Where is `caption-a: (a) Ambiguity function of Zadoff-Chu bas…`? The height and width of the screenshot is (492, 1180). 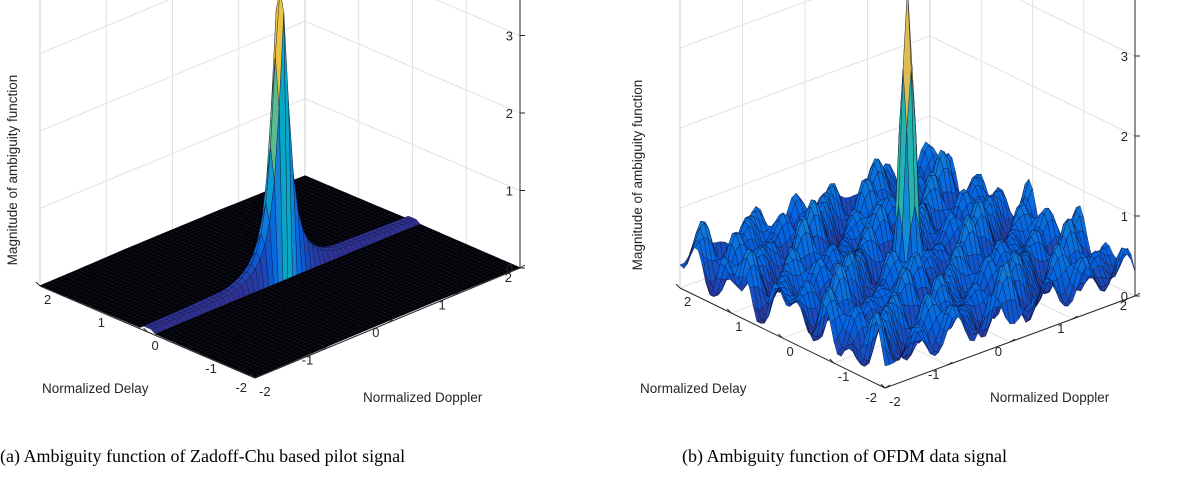
caption-a: (a) Ambiguity function of Zadoff-Chu bas… is located at coordinates (203, 456).